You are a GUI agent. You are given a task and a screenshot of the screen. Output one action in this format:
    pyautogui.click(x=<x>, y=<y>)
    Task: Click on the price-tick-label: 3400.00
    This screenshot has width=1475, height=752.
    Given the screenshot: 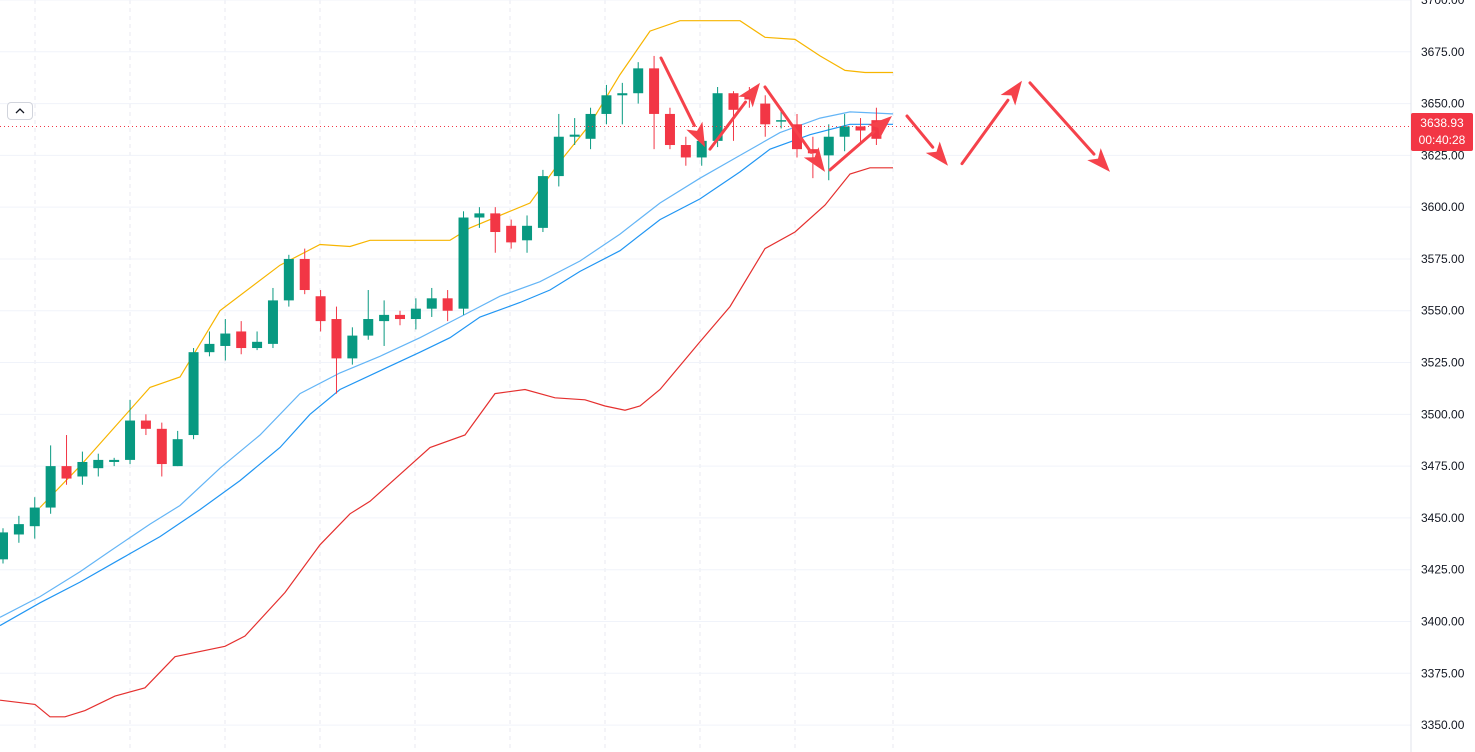 What is the action you would take?
    pyautogui.click(x=1443, y=621)
    